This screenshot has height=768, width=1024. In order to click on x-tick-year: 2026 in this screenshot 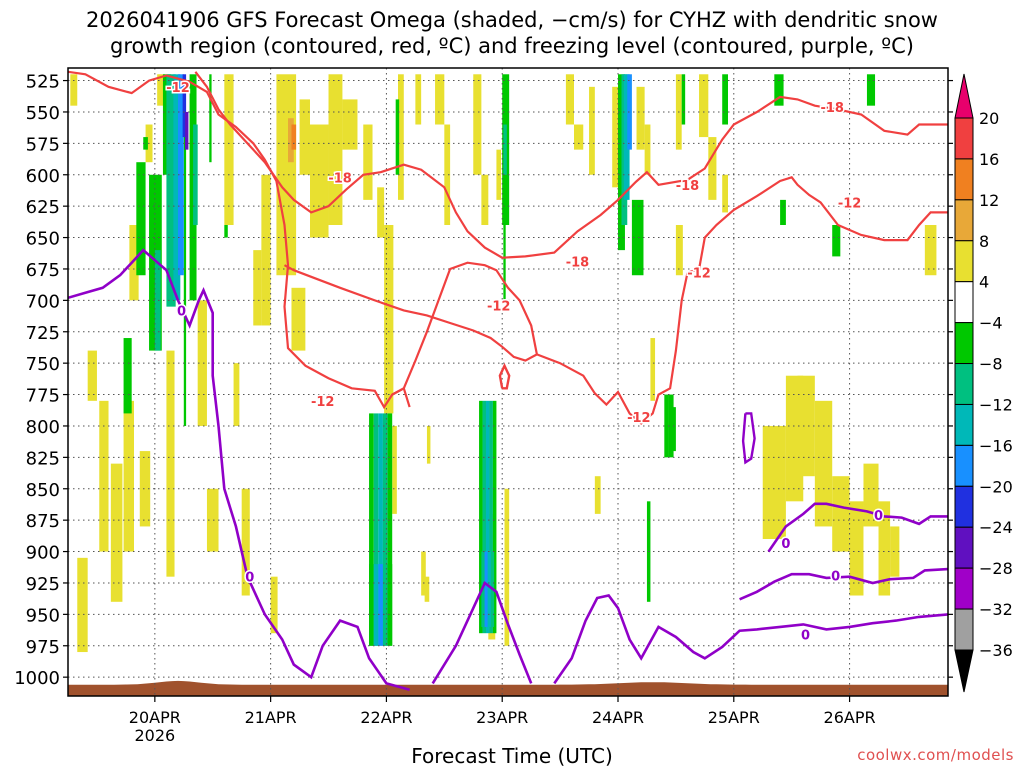, I will do `click(154, 735)`.